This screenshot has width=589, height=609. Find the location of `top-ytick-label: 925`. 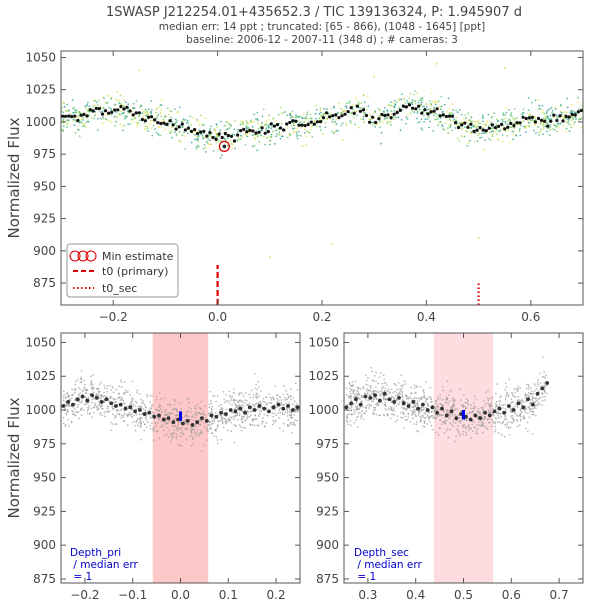

top-ytick-label: 925 is located at coordinates (44, 219).